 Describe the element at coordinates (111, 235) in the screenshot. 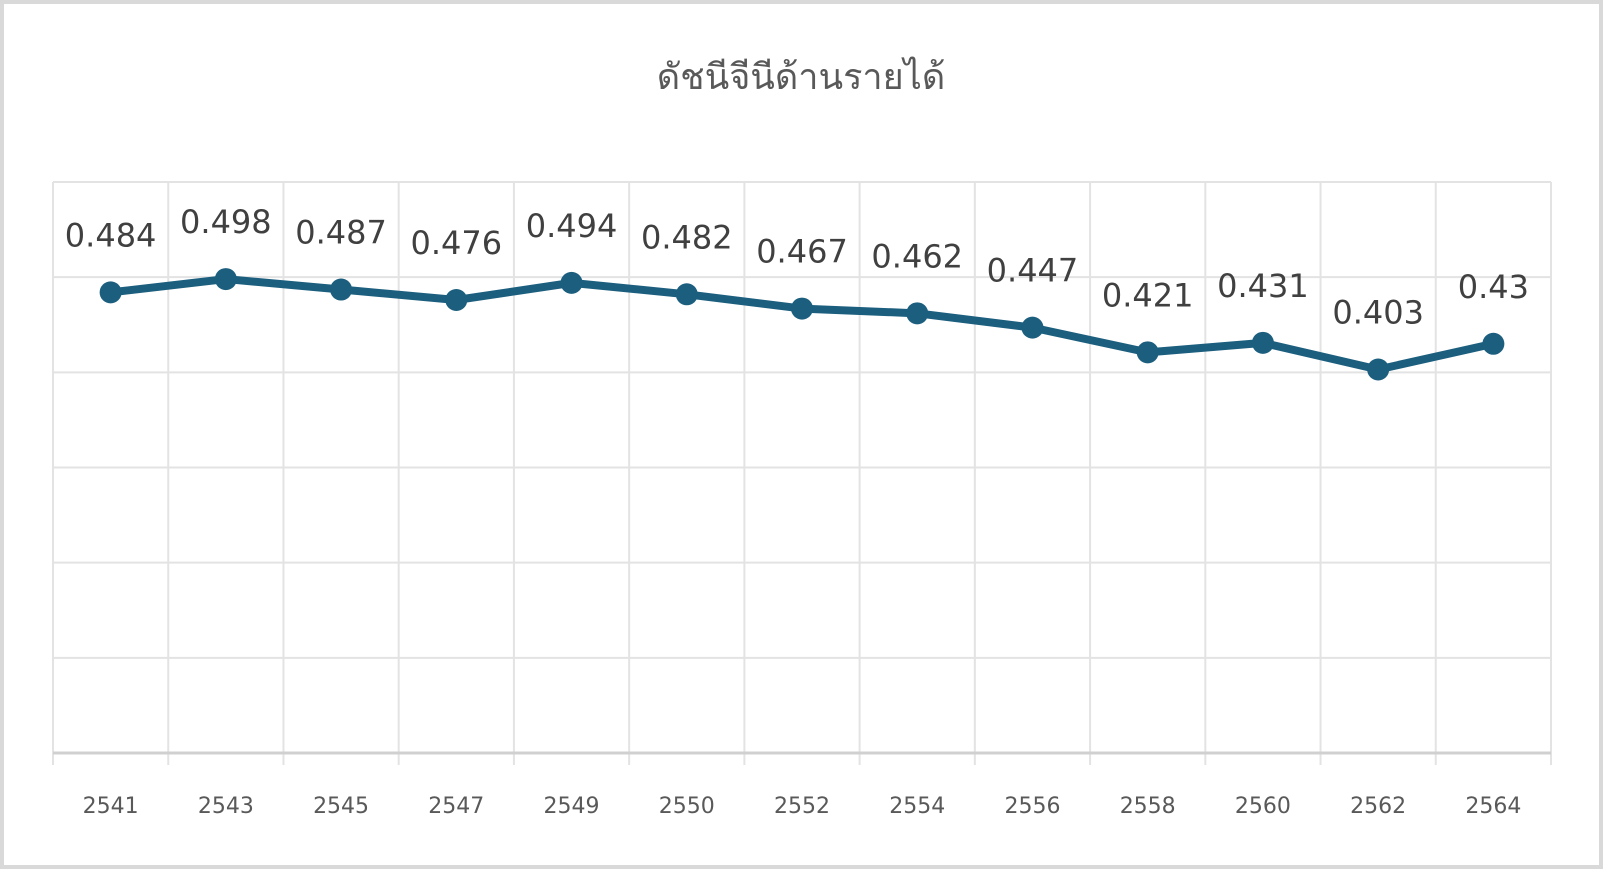

I see `data-label: 0.484` at that location.